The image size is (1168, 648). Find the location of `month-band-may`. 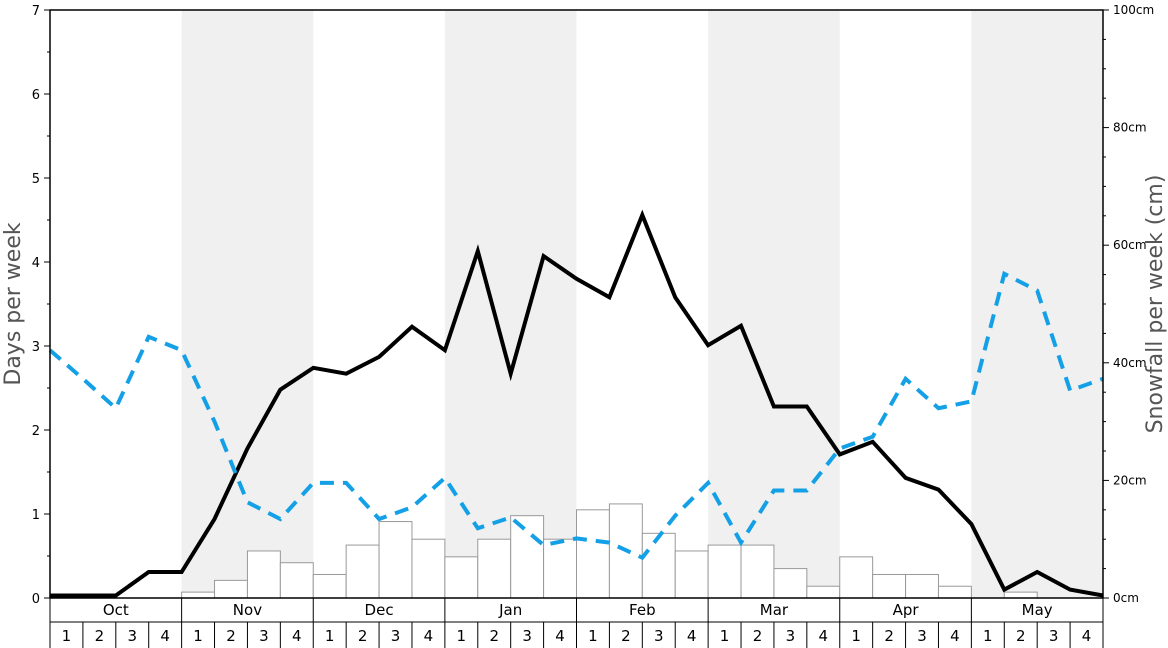

month-band-may is located at coordinates (1037, 304).